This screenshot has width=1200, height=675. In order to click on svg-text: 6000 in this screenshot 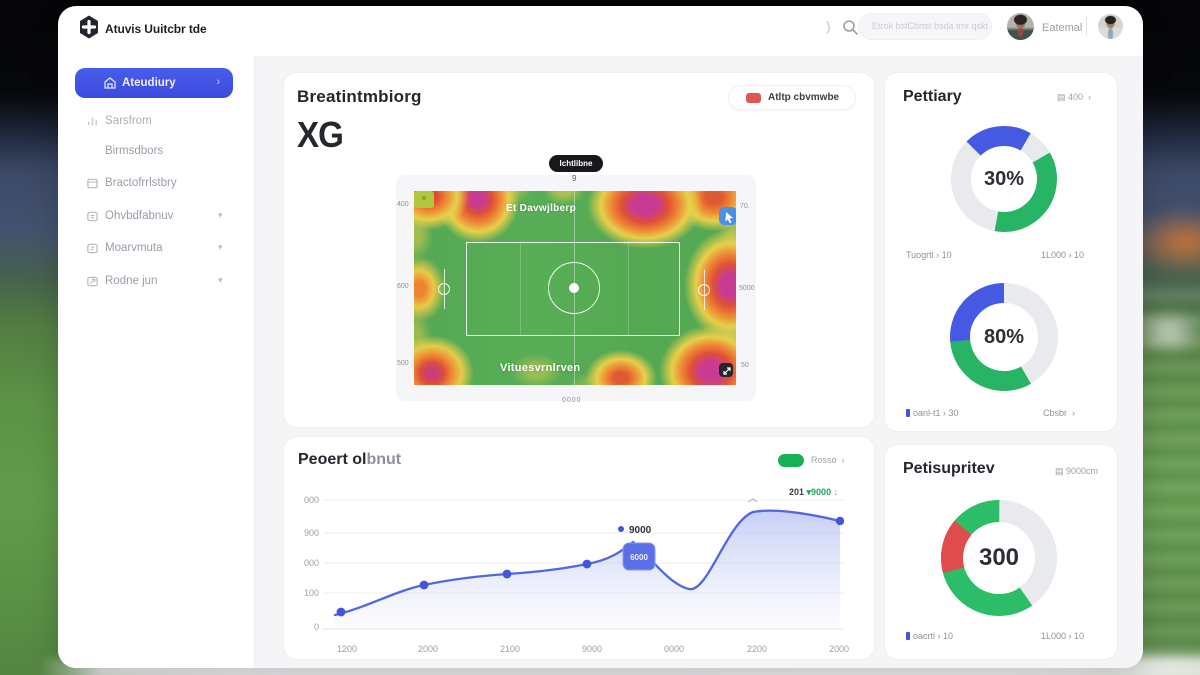, I will do `click(639, 557)`.